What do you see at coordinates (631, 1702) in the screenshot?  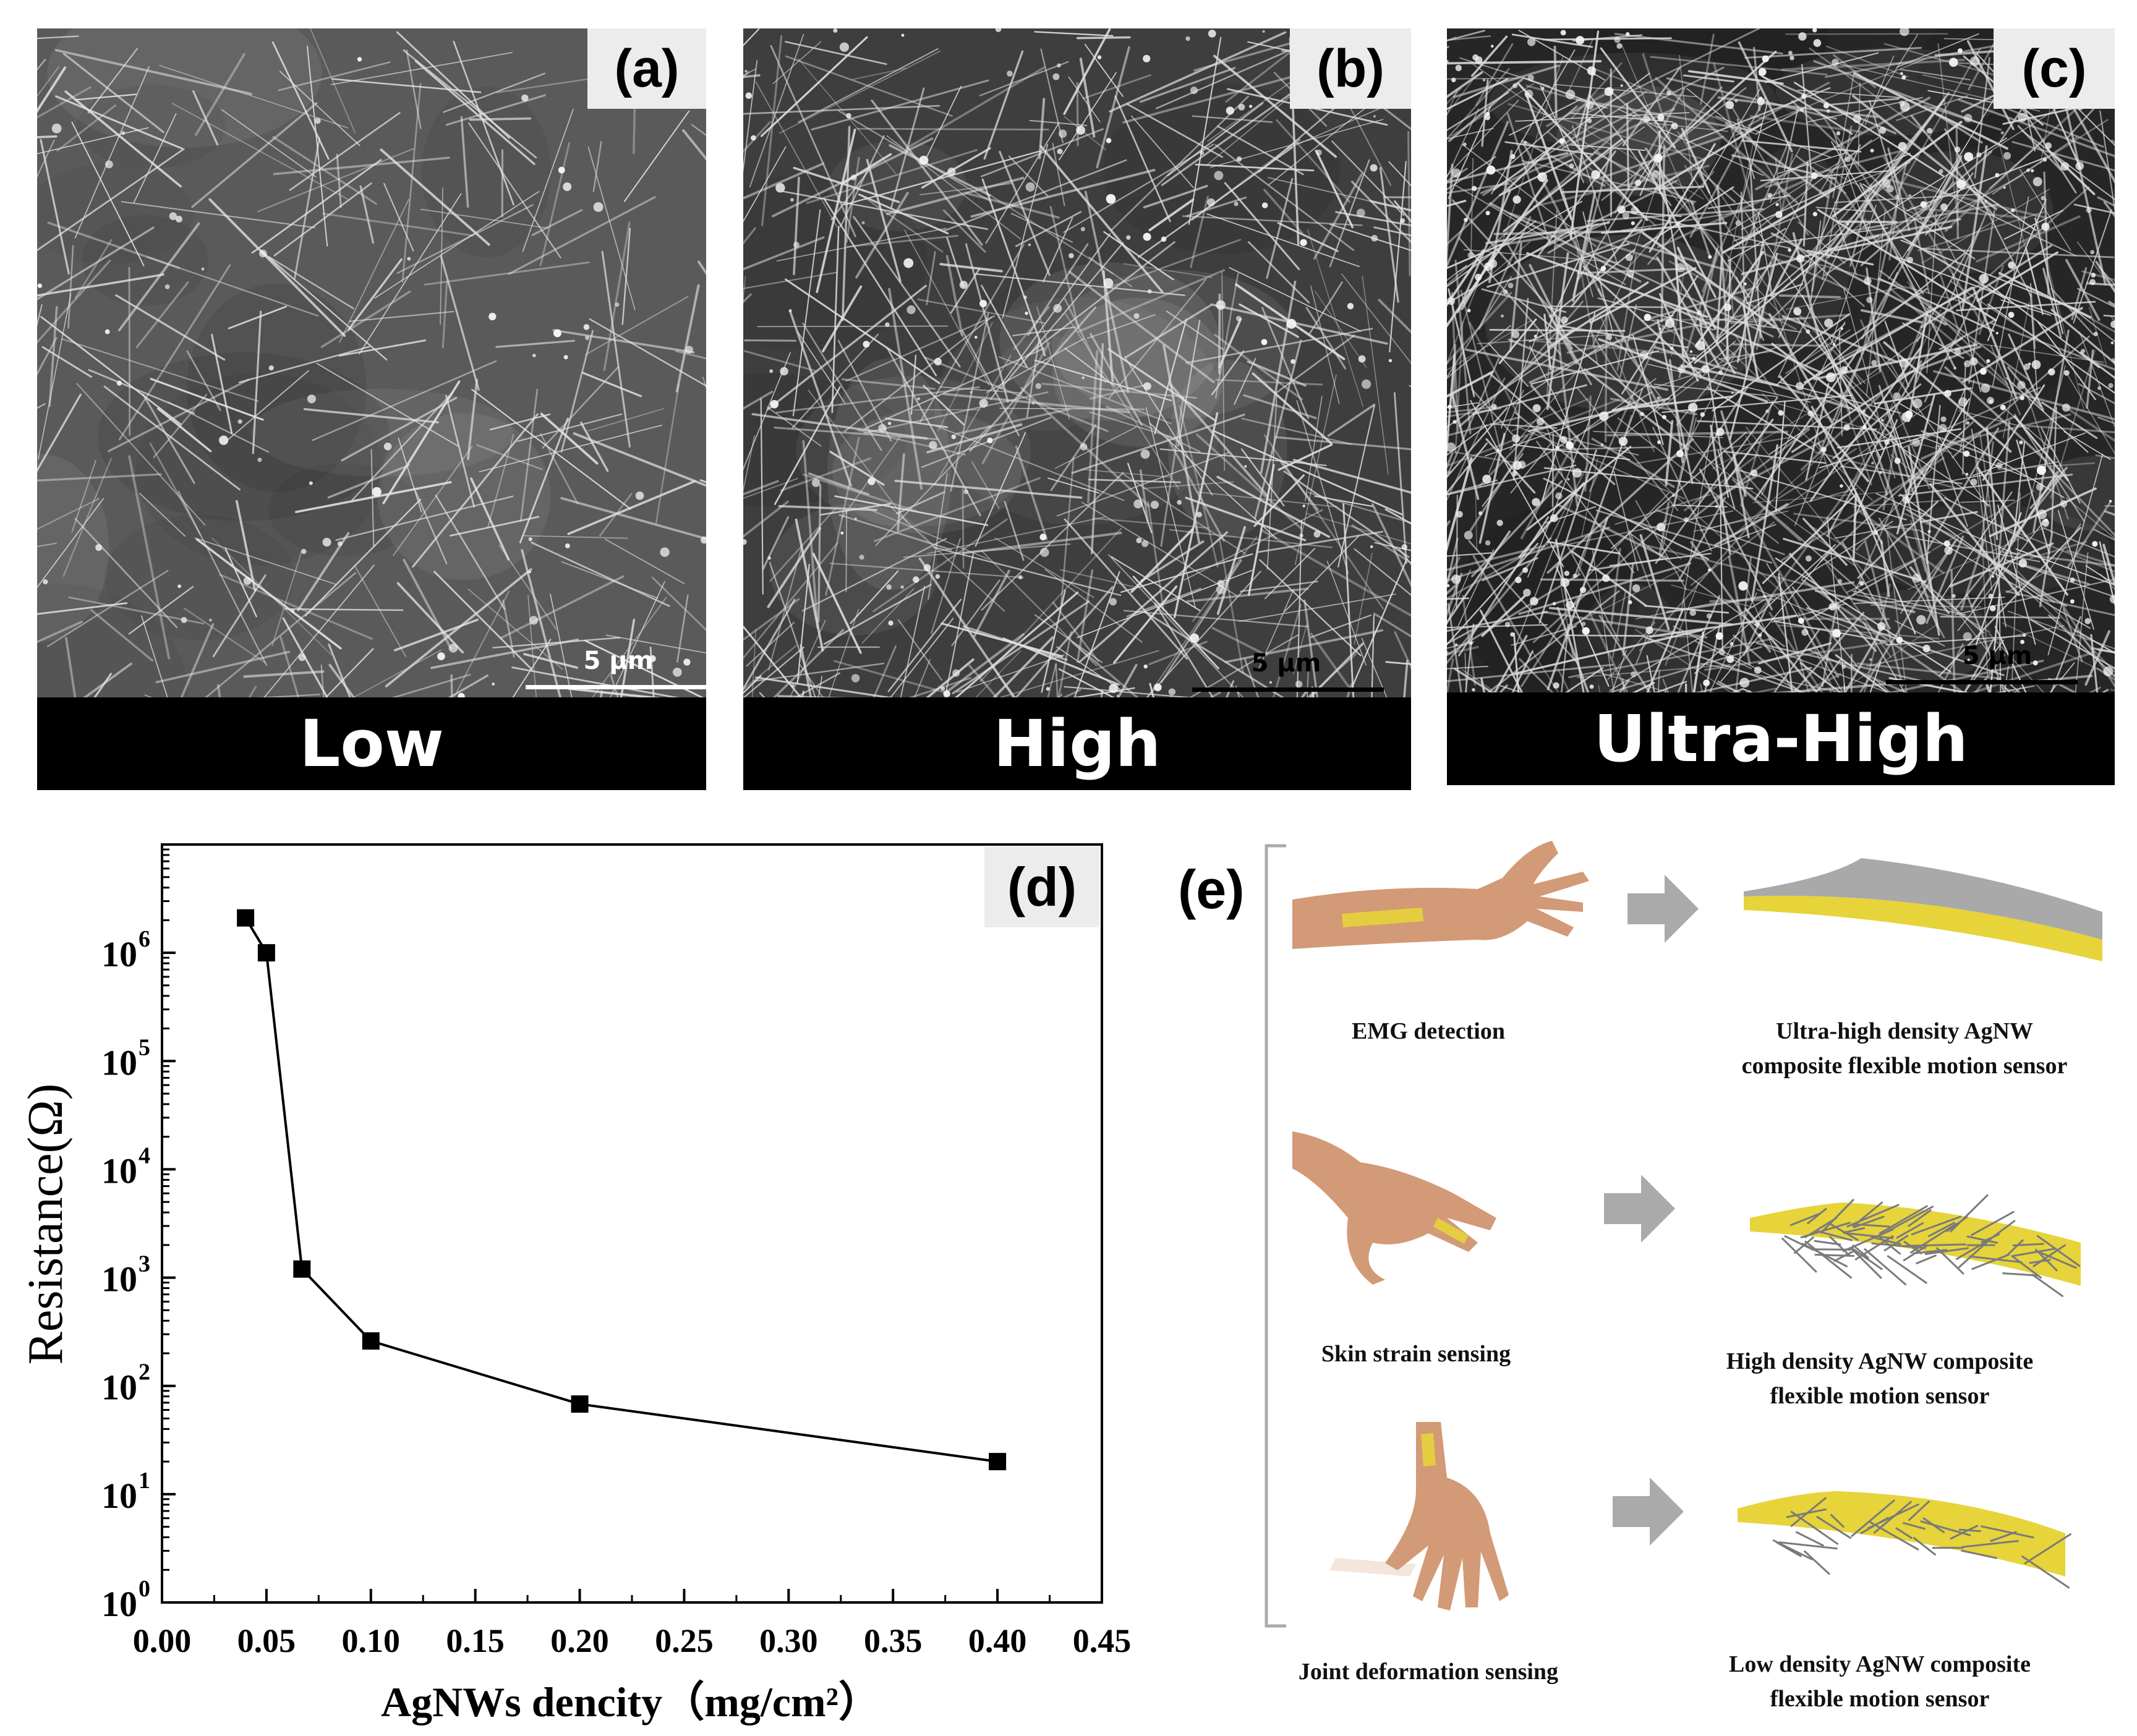 I see `x-axis-label: AgNWs dencity（mg/cm²）` at bounding box center [631, 1702].